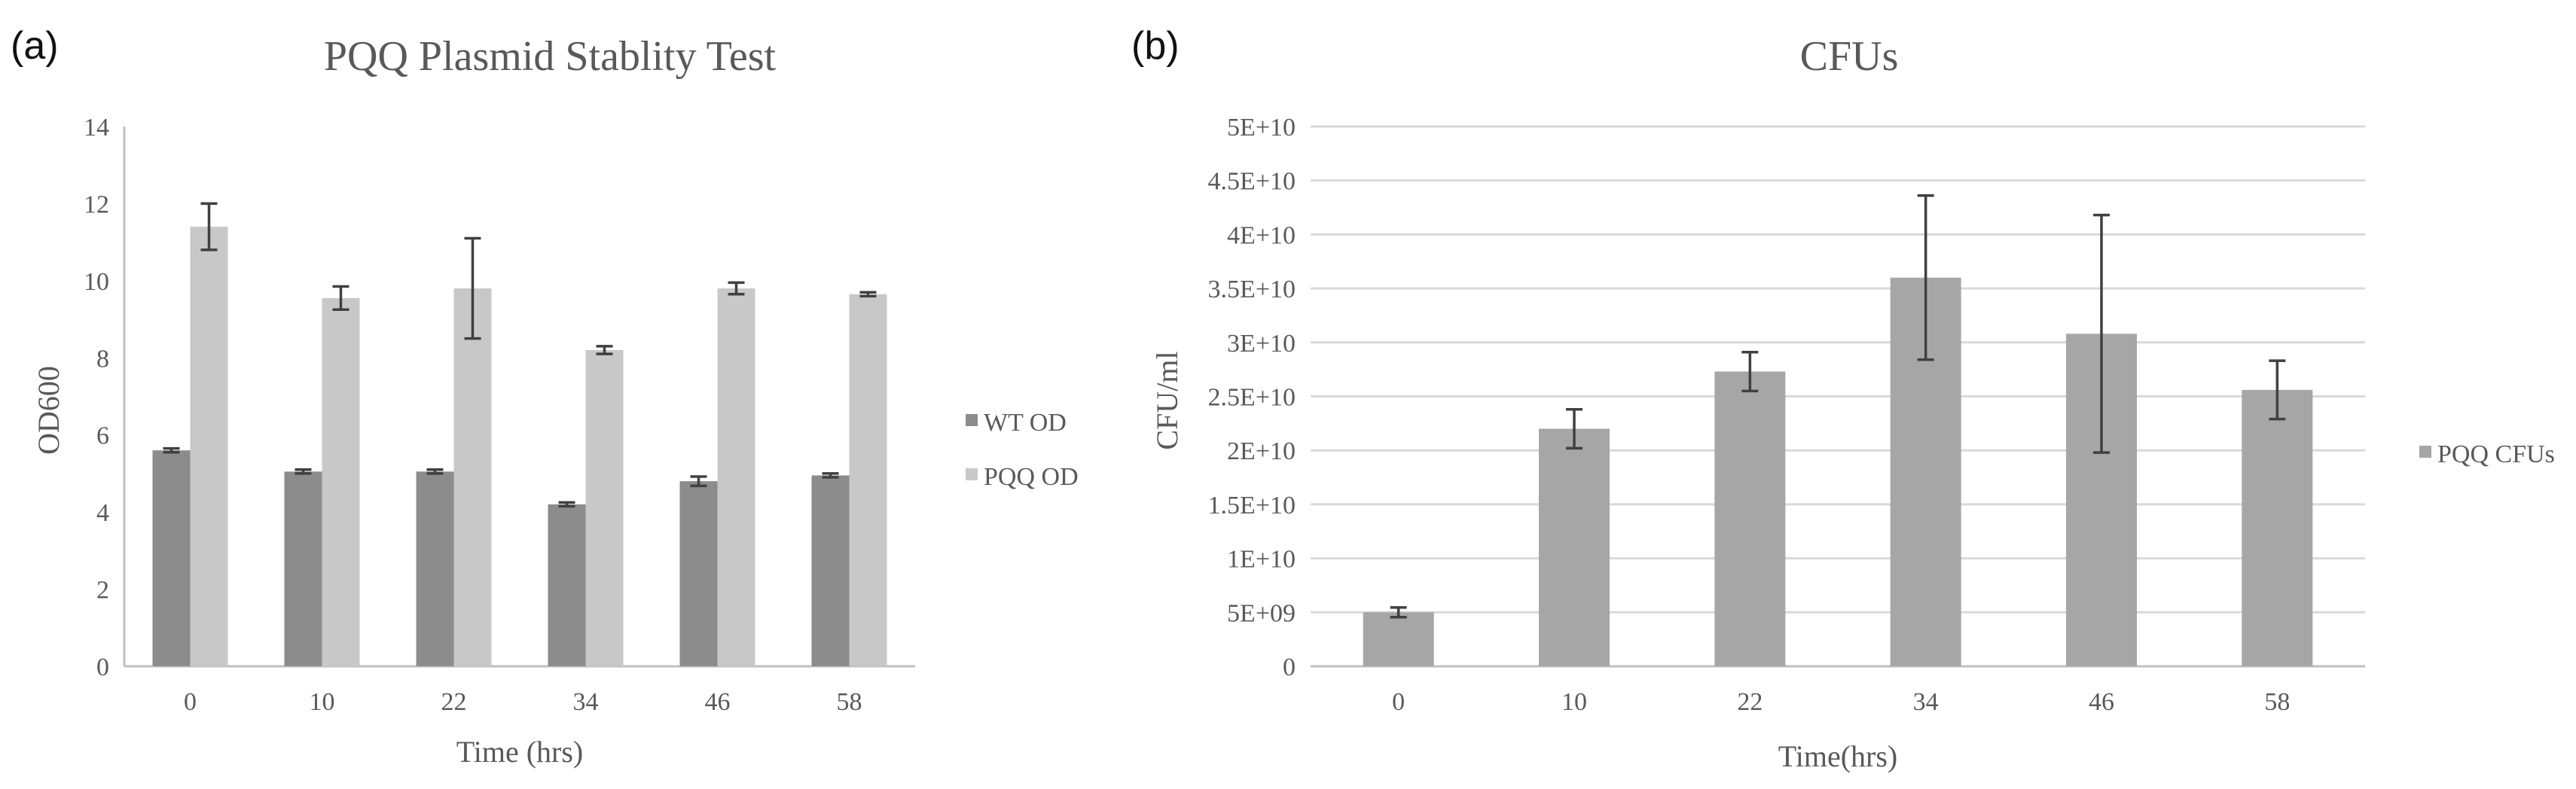 This screenshot has width=2576, height=789. Describe the element at coordinates (850, 702) in the screenshot. I see `chart-a-x-tick-label: 58` at that location.